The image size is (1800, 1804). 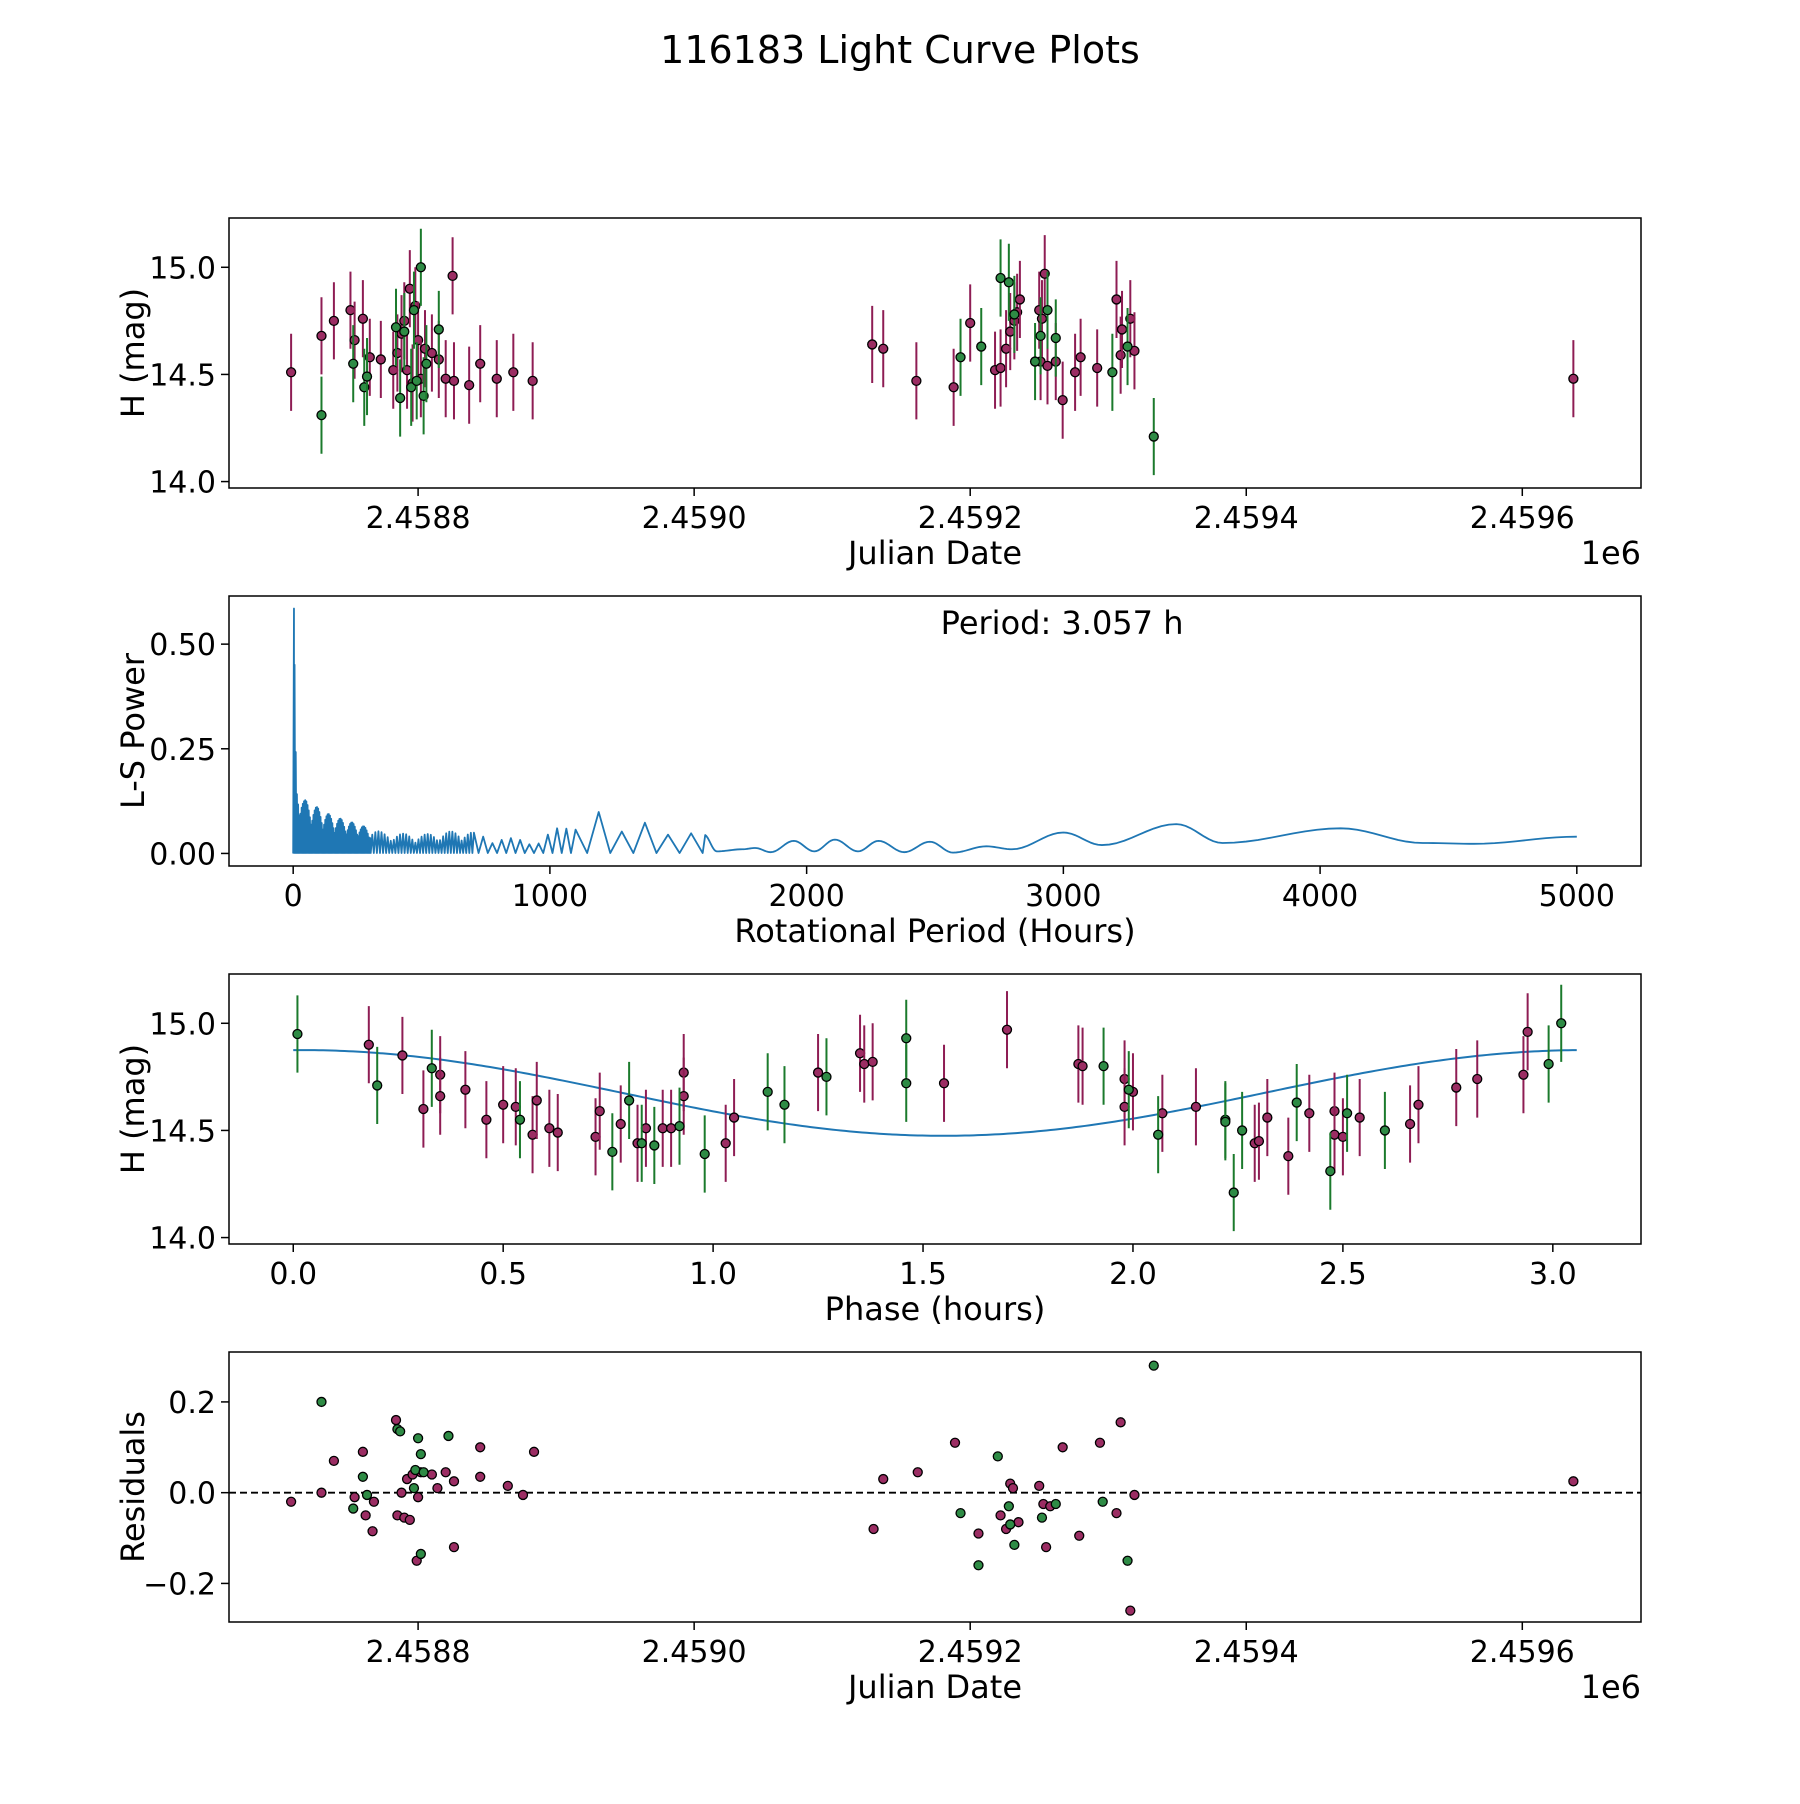 What do you see at coordinates (923, 1274) in the screenshot?
I see `phased-xtick-label: 1.5` at bounding box center [923, 1274].